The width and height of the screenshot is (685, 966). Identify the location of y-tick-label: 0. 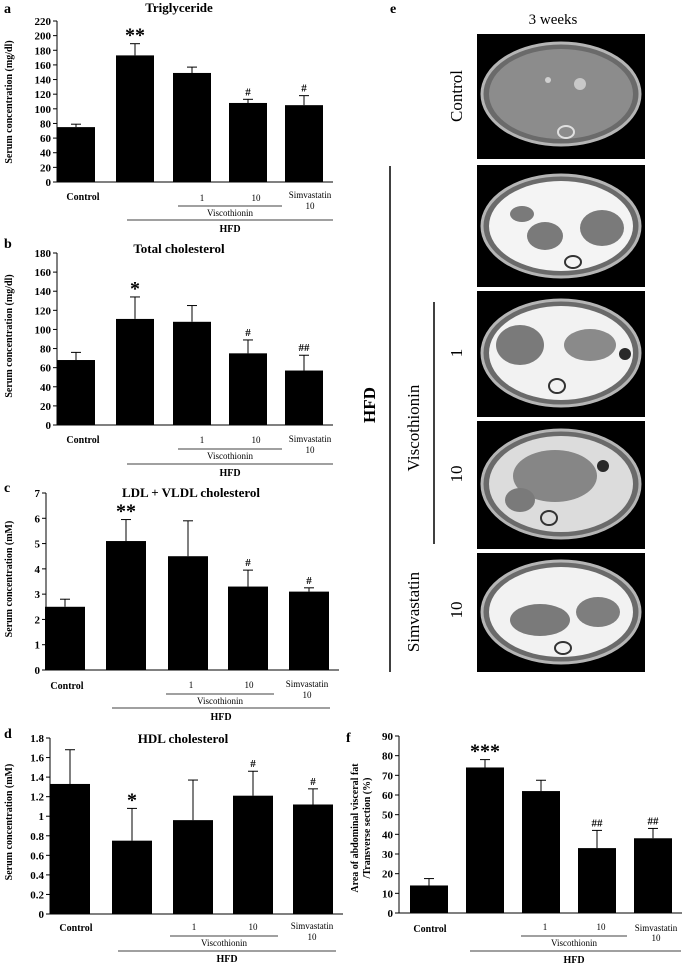
(42, 915).